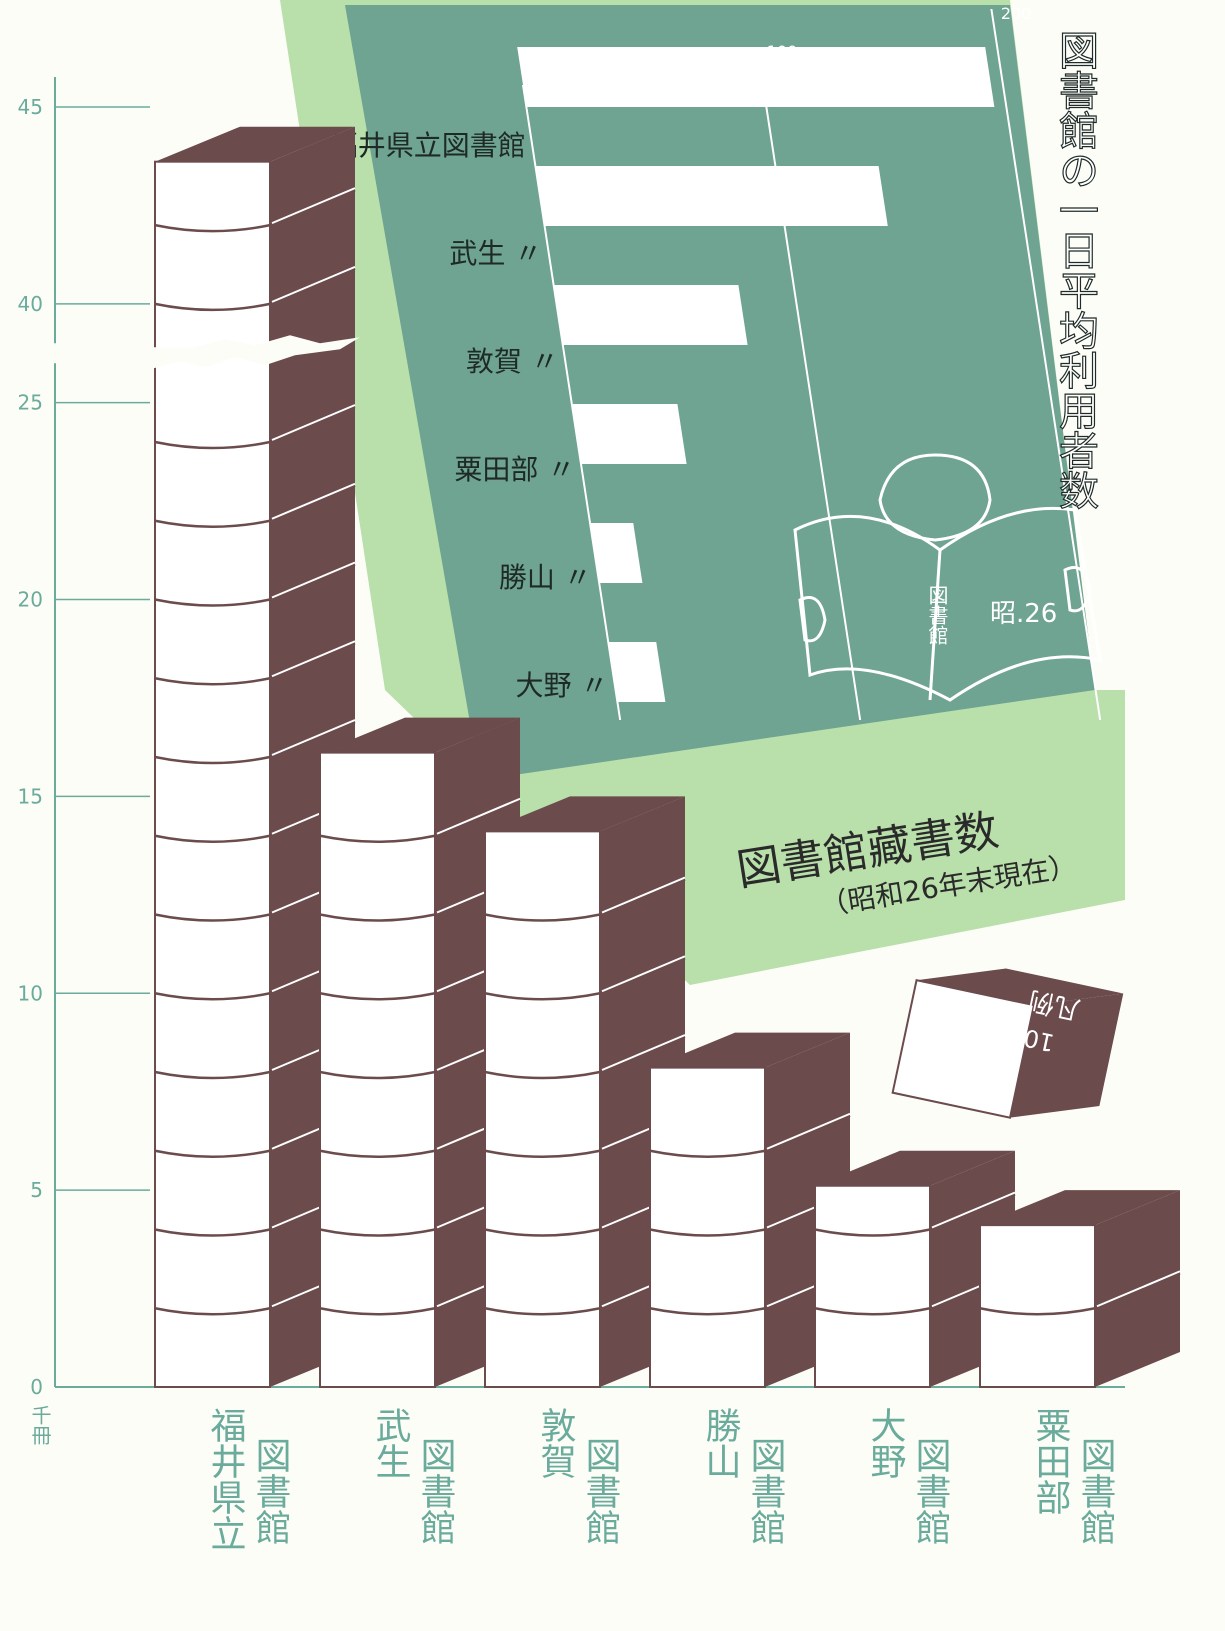 This screenshot has width=1225, height=1631. Describe the element at coordinates (428, 145) in the screenshot. I see `inset-category-label: 福井県立図書館` at that location.